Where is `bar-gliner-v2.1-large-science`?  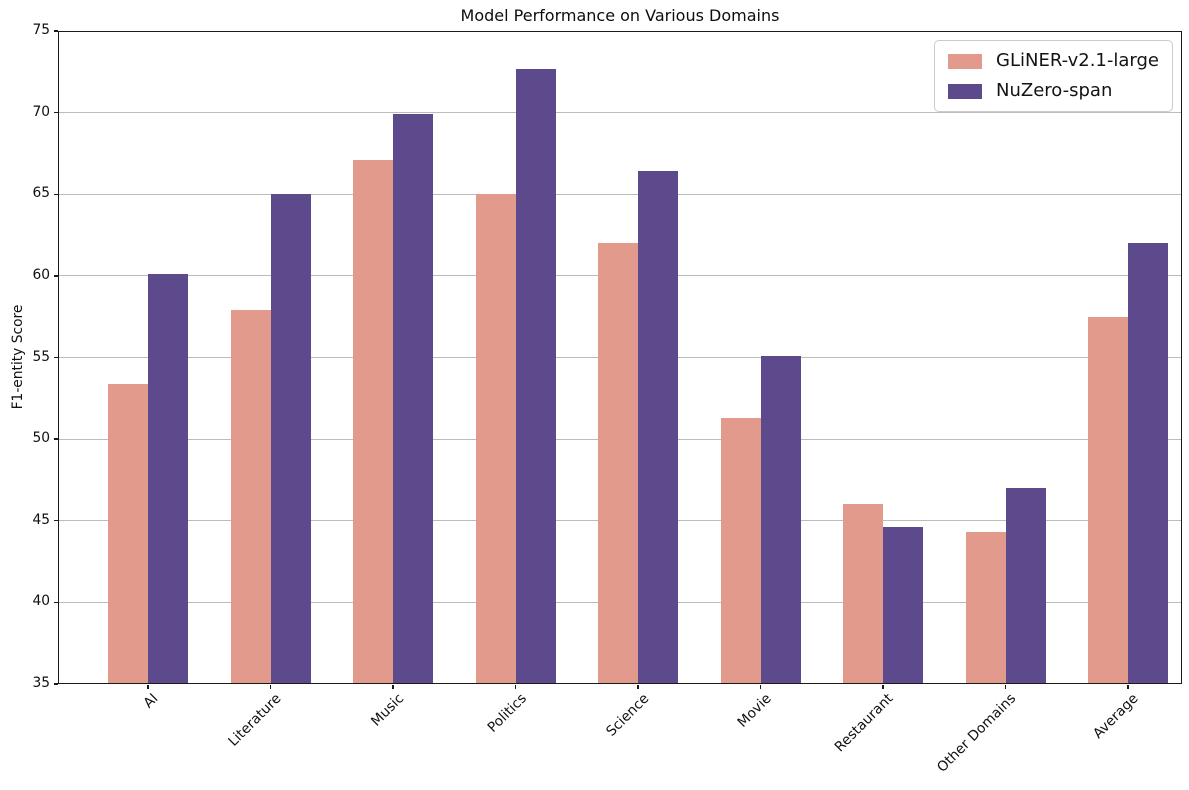 bar-gliner-v2.1-large-science is located at coordinates (618, 463).